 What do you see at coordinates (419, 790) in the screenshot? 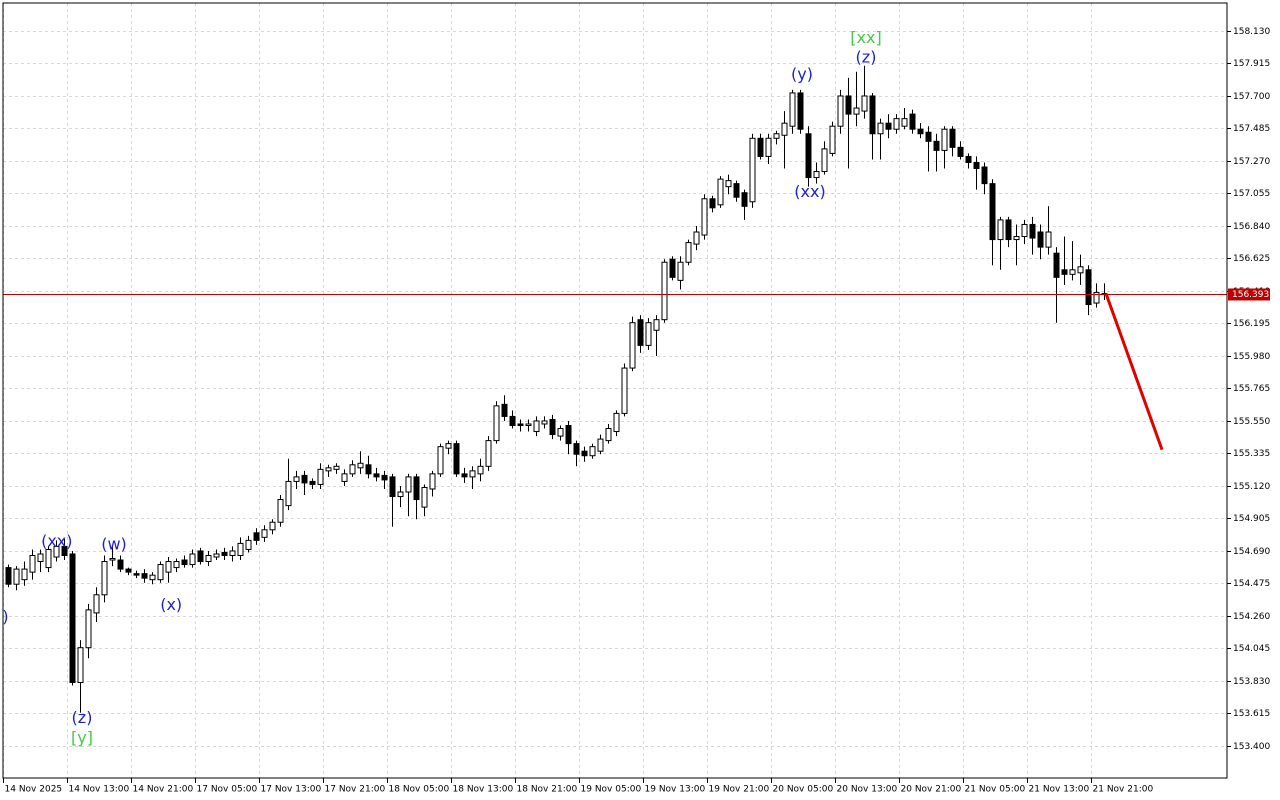
I see `x-tick-label: 18 Nov 05:00` at bounding box center [419, 790].